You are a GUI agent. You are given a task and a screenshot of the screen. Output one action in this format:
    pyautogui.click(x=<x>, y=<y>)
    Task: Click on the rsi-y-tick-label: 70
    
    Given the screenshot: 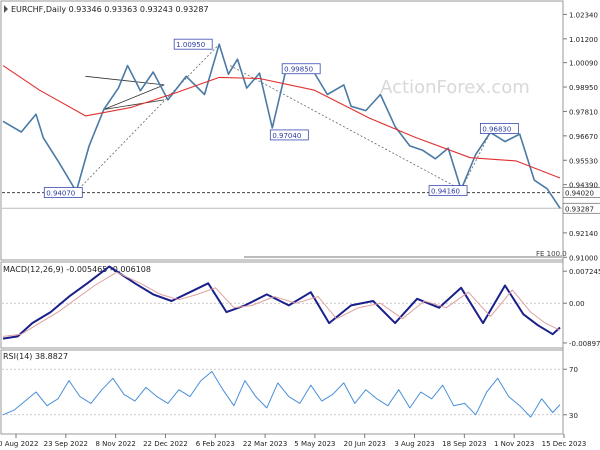 What is the action you would take?
    pyautogui.click(x=573, y=370)
    